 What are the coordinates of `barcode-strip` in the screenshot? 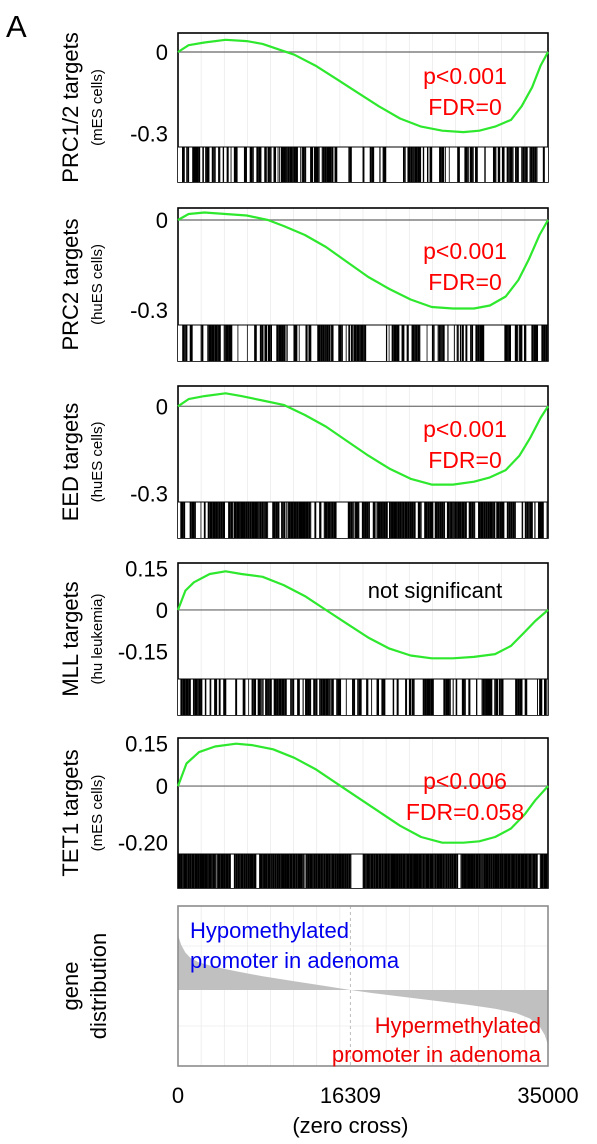 It's located at (363, 697).